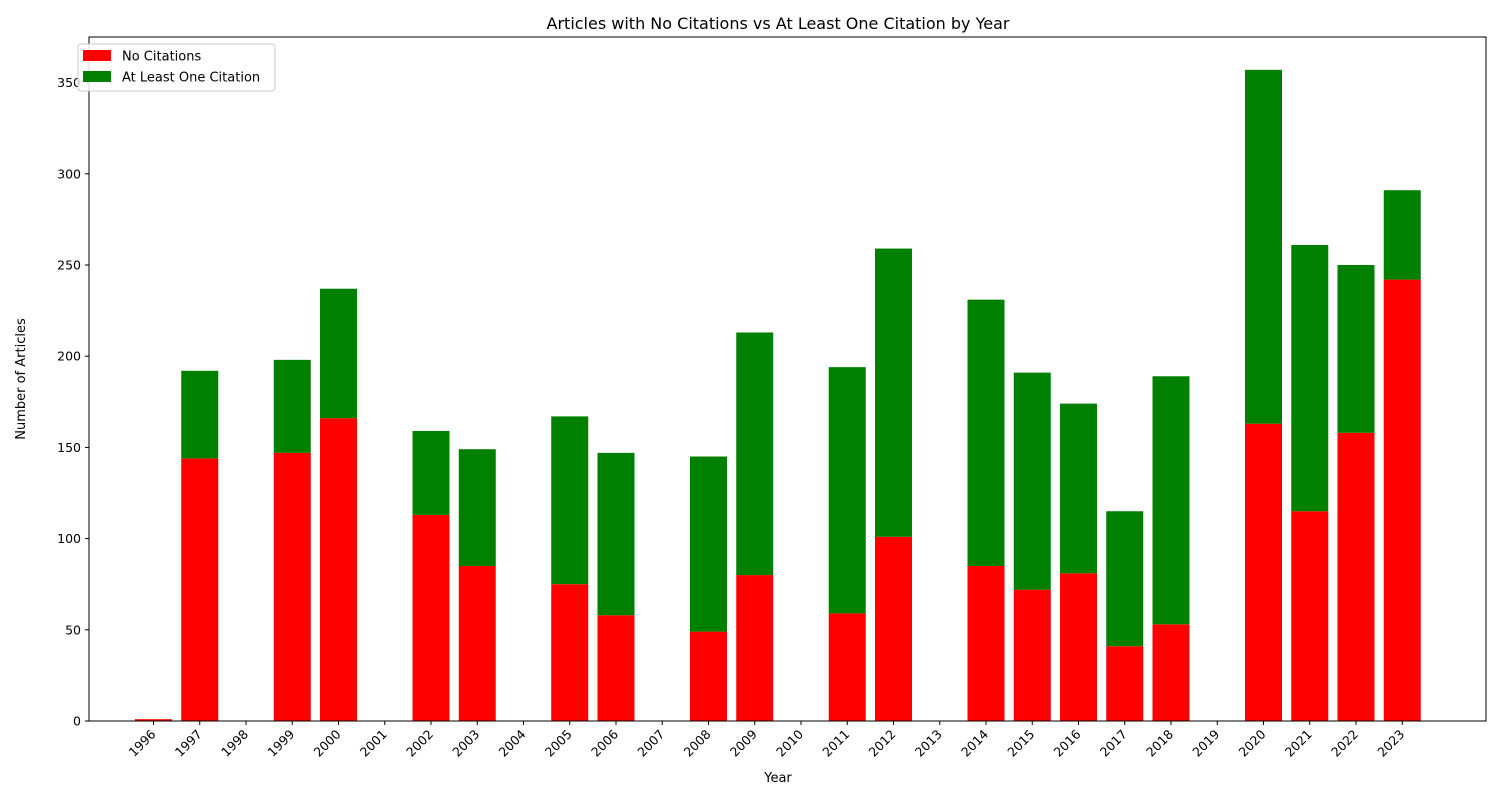  What do you see at coordinates (69, 173) in the screenshot?
I see `y-tick-label: 300` at bounding box center [69, 173].